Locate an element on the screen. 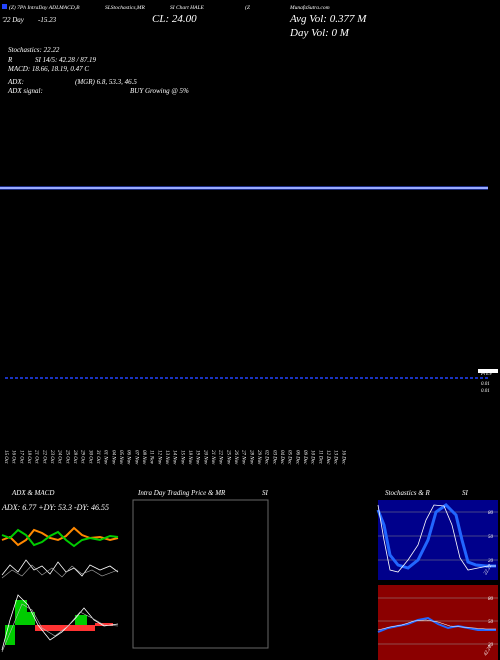 This screenshot has height=660, width=500. macd-line is located at coordinates (60, 622).